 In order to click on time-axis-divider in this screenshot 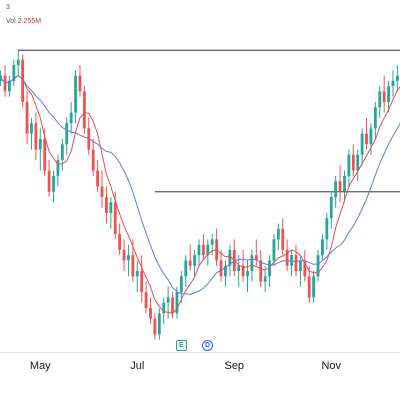, I will do `click(200, 352)`.